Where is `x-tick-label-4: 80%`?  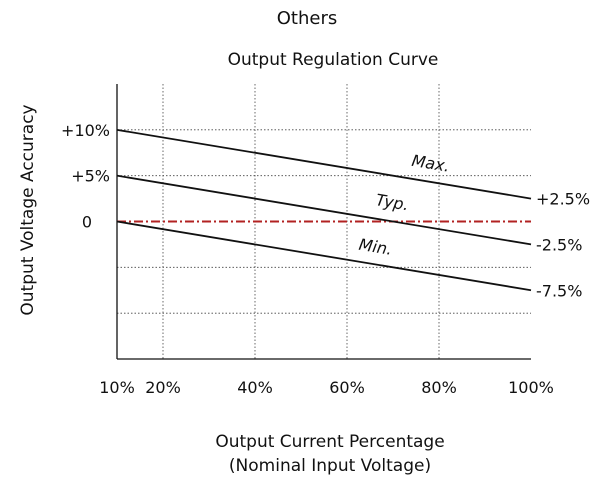
x-tick-label-4: 80% is located at coordinates (439, 387).